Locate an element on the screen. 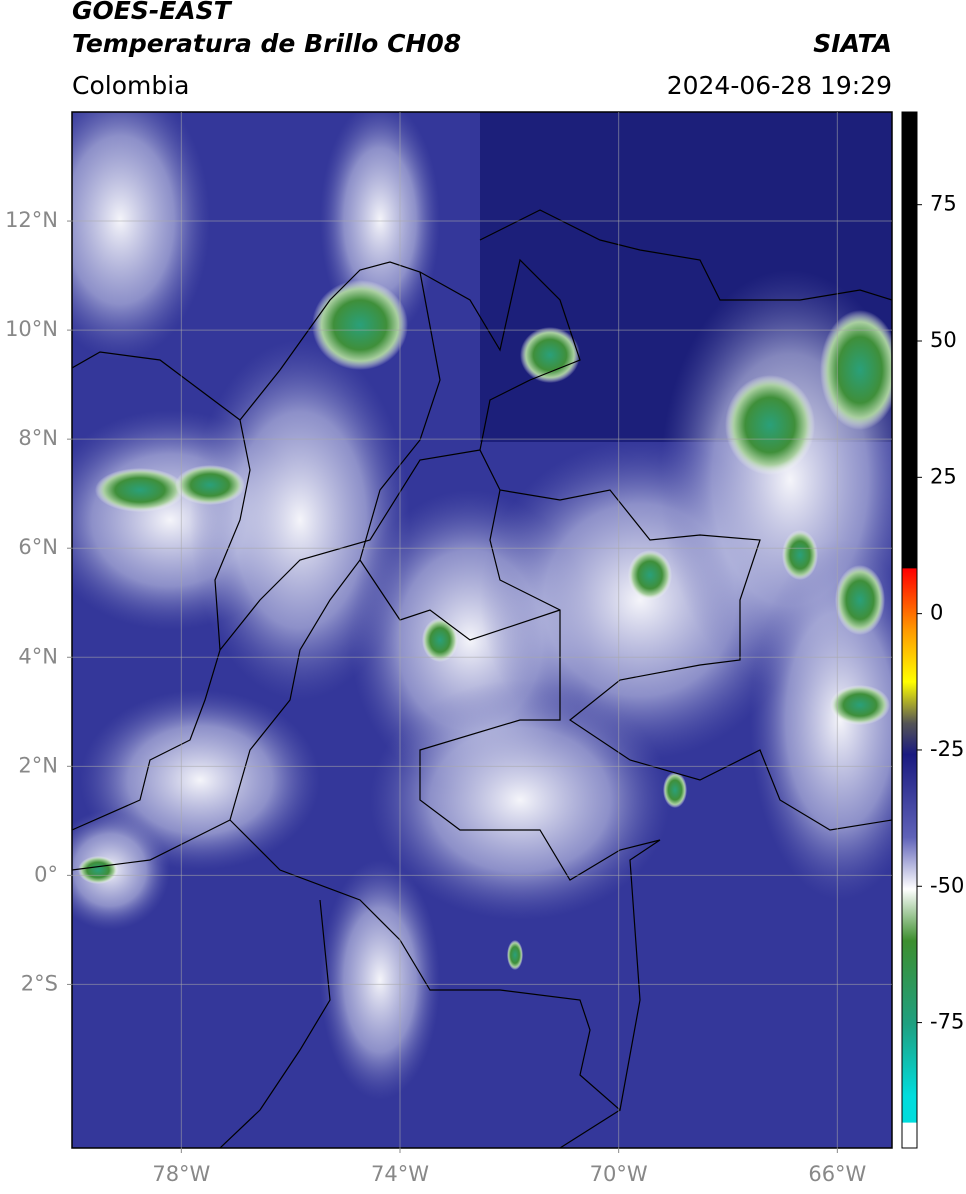  colorbar-tick-label: -50 is located at coordinates (947, 885).